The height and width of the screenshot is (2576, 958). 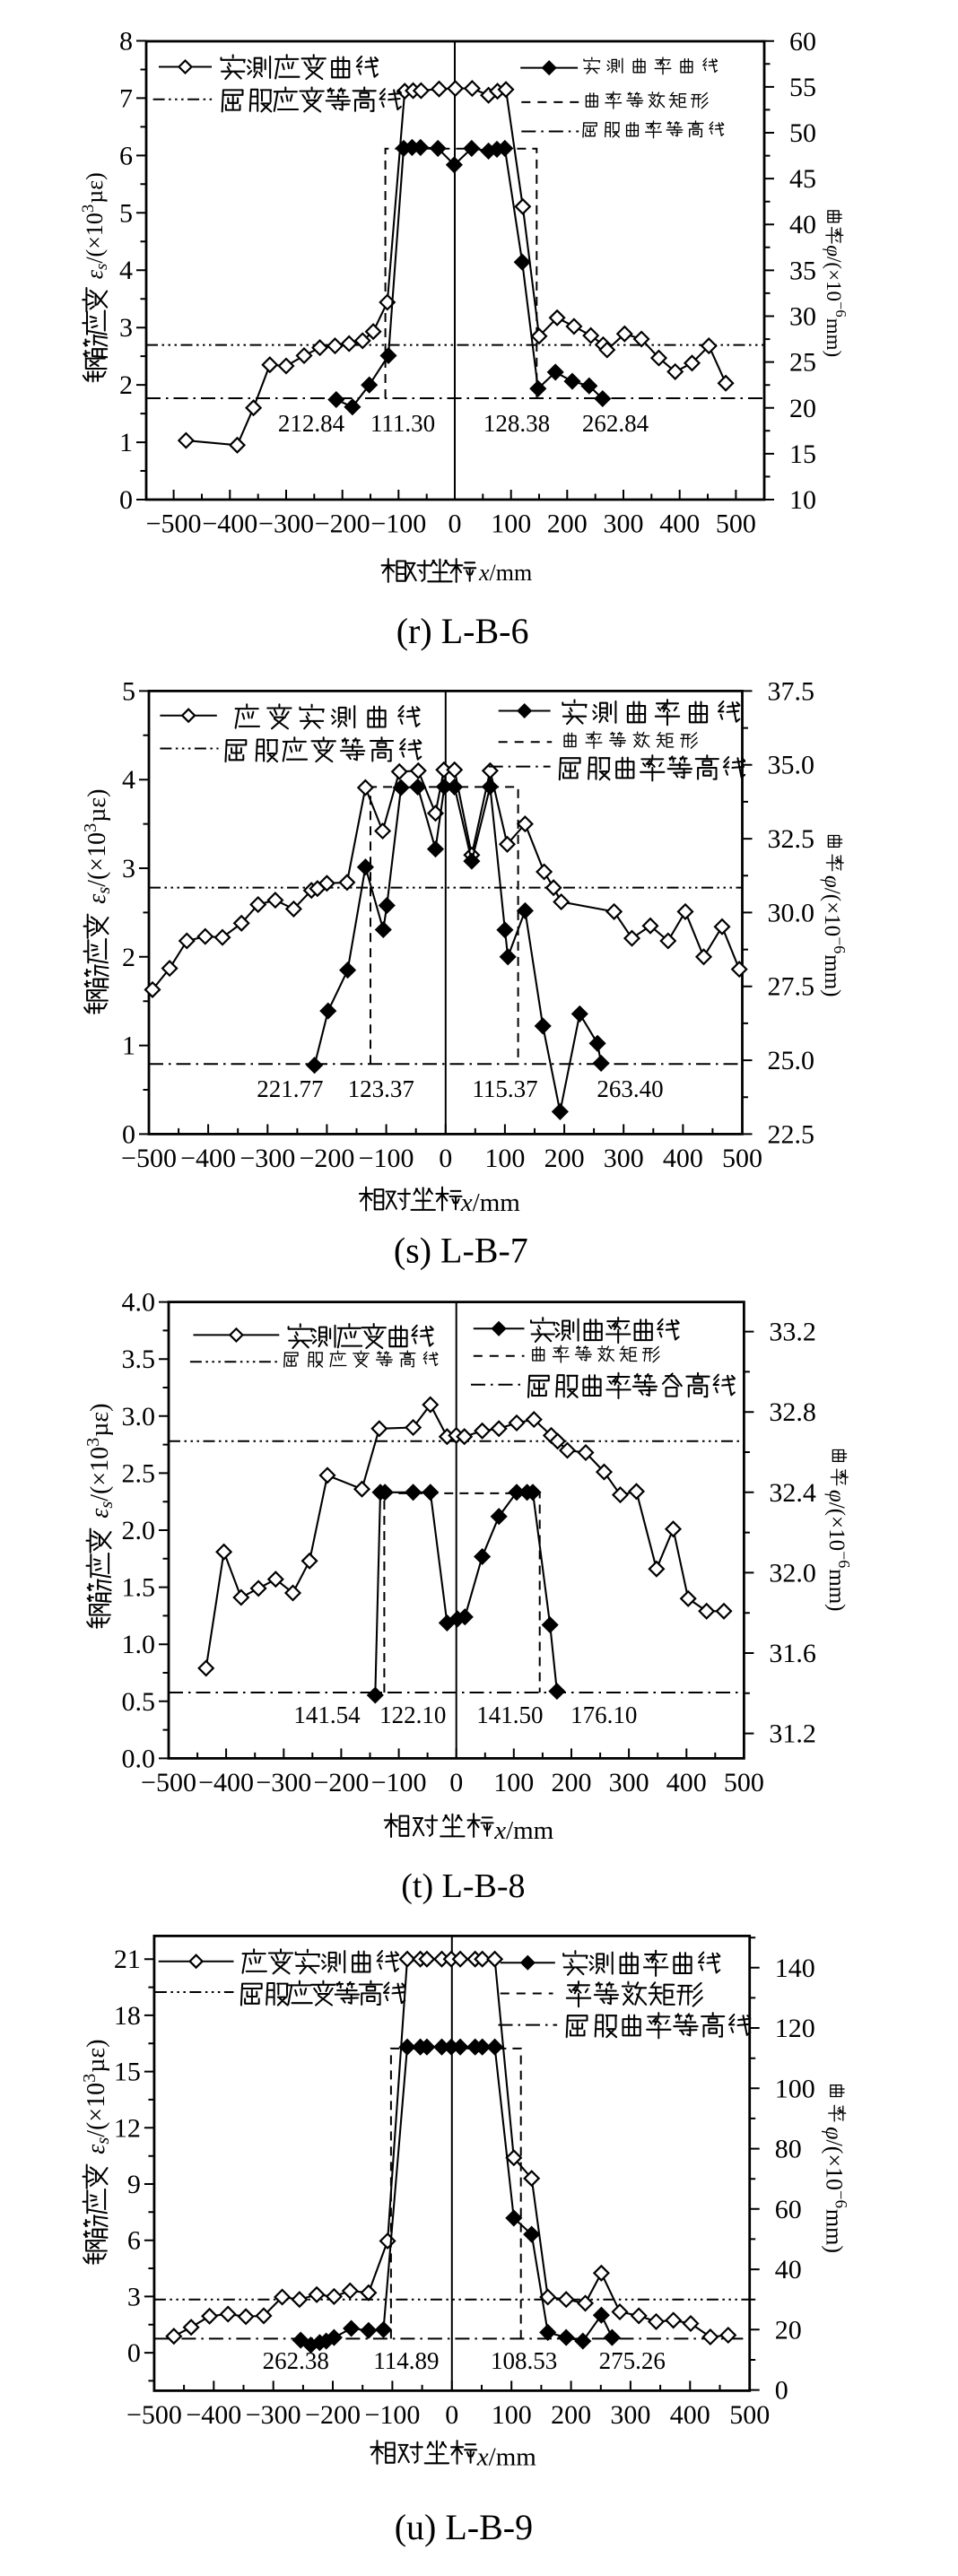 I want to click on svg-text: 60, so click(x=788, y=2209).